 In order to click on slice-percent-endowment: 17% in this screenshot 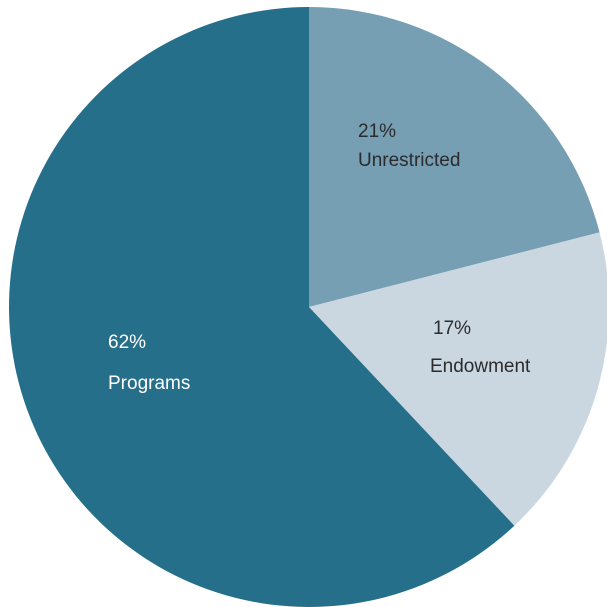, I will do `click(452, 328)`.